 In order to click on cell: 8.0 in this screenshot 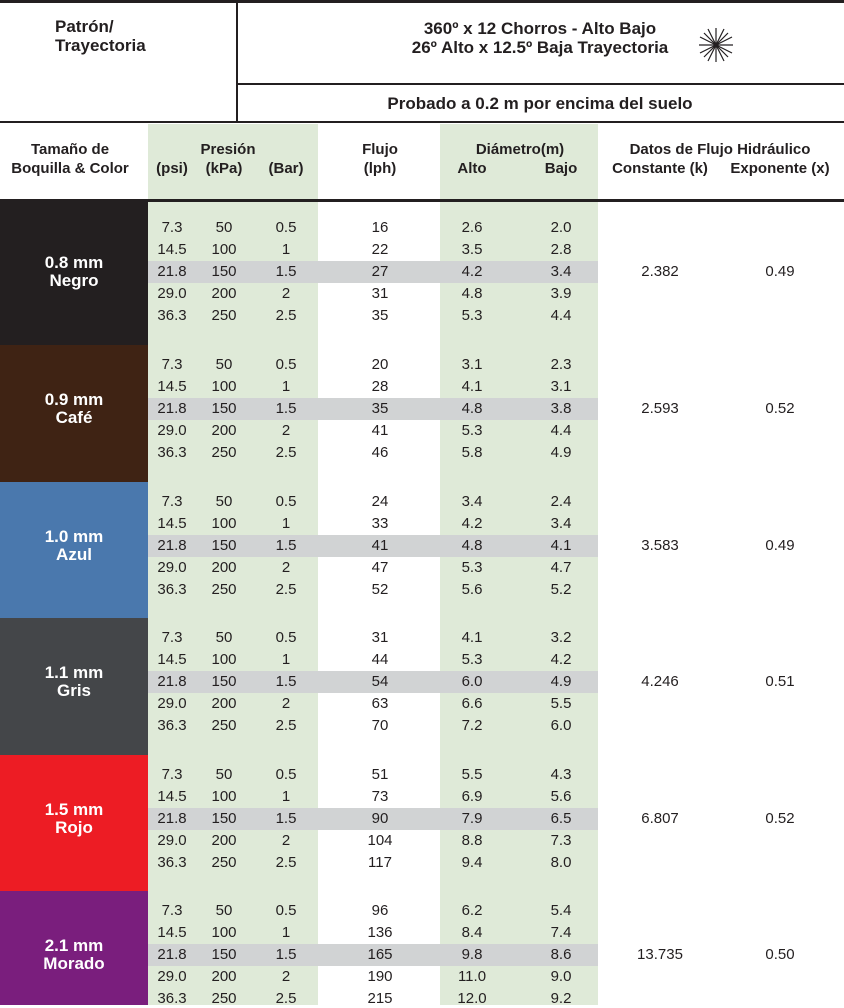, I will do `click(561, 862)`.